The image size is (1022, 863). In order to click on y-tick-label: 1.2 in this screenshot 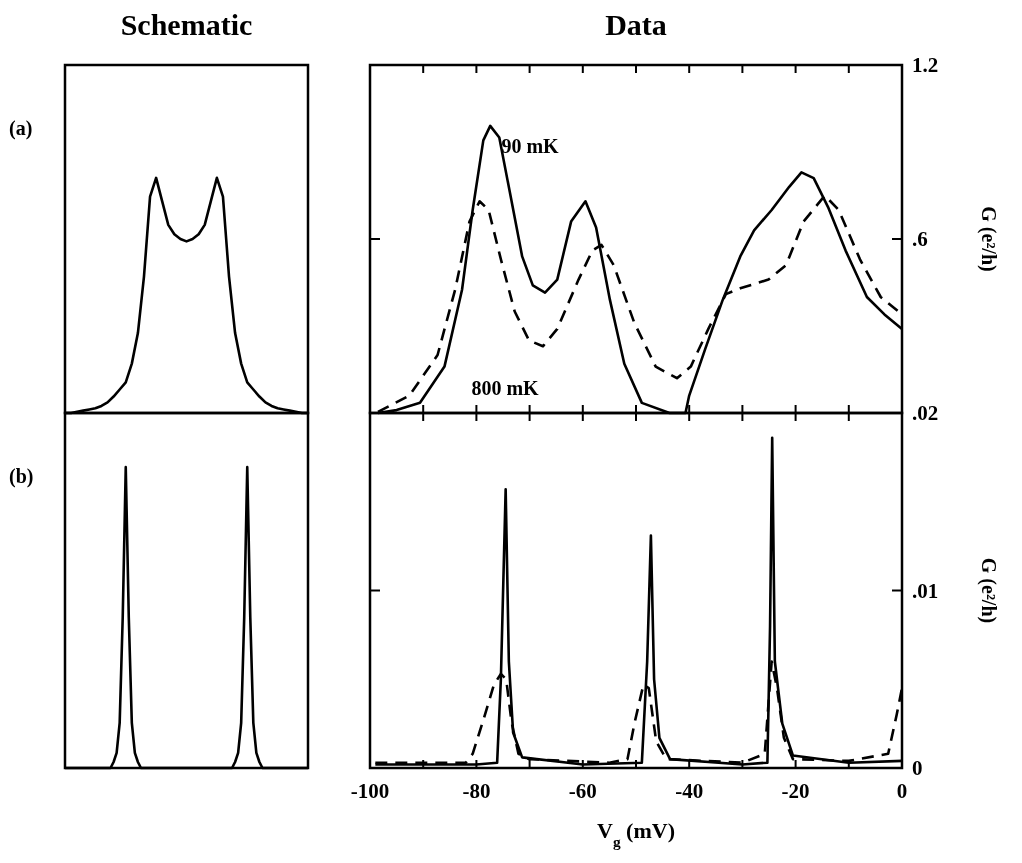, I will do `click(925, 65)`.